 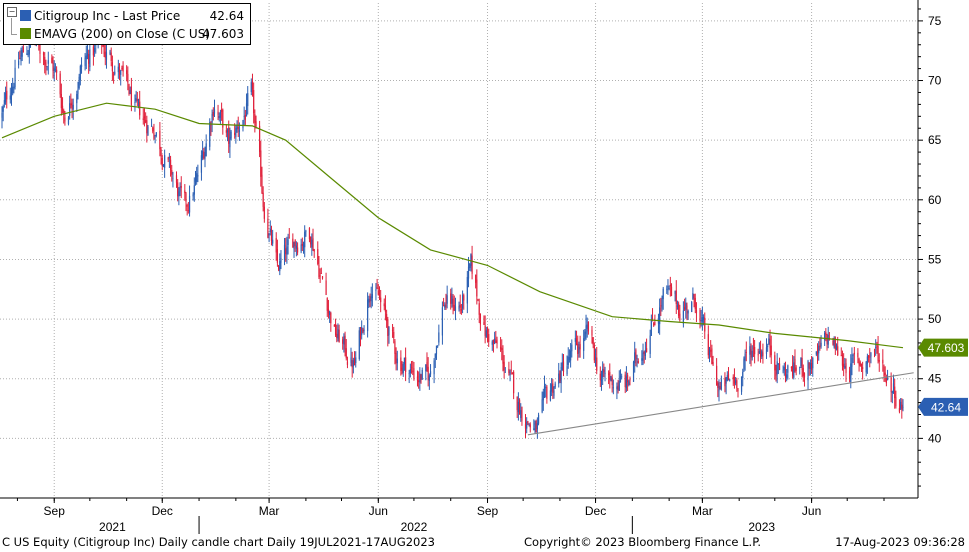 I want to click on legend-swatch-ema, so click(x=25, y=33).